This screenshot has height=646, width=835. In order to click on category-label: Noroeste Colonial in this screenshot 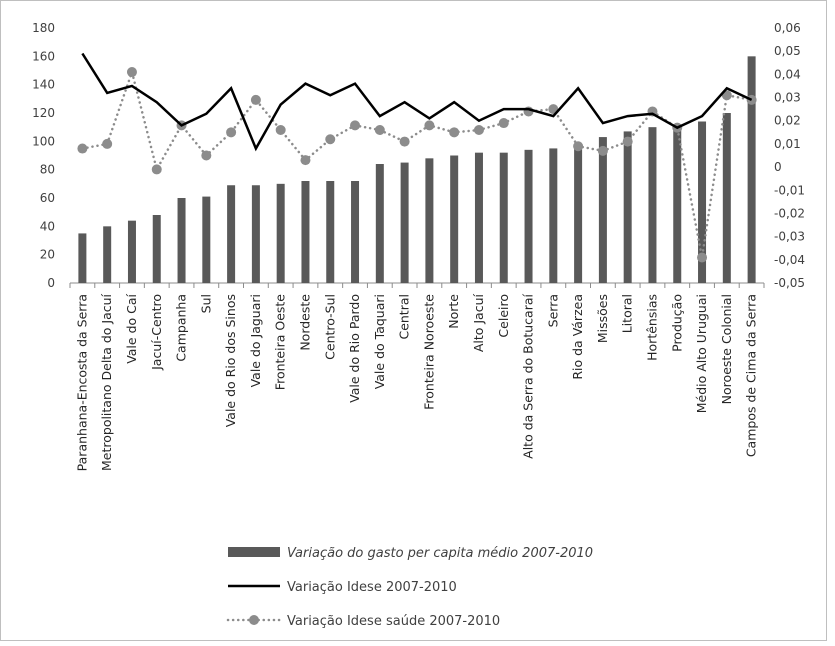, I will do `click(726, 349)`.